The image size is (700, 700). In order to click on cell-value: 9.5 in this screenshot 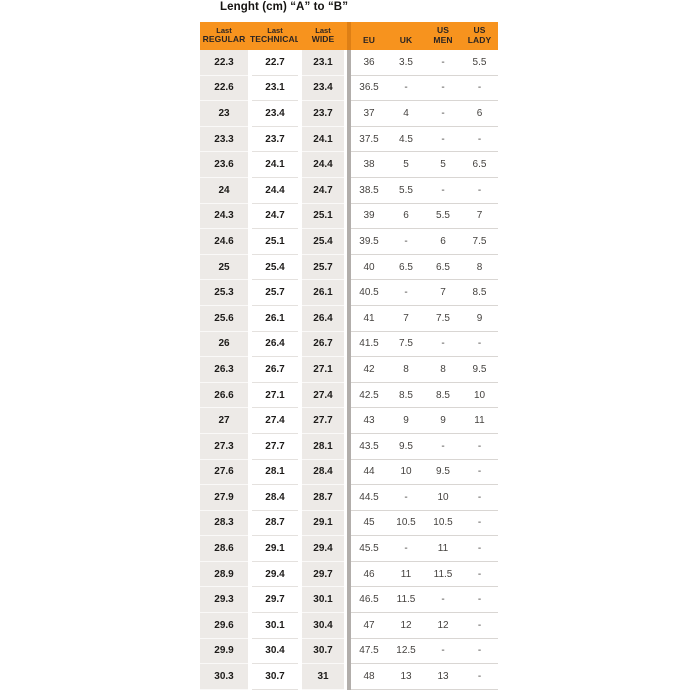, I will do `click(443, 472)`.